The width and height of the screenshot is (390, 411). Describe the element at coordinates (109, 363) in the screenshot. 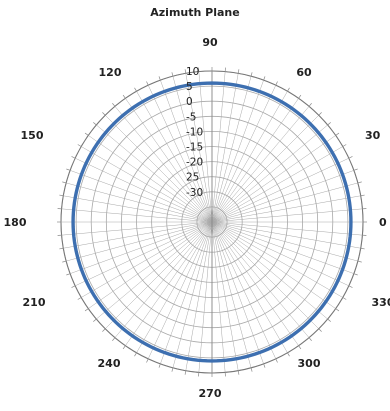

I see `angle-tick-label: 240` at that location.